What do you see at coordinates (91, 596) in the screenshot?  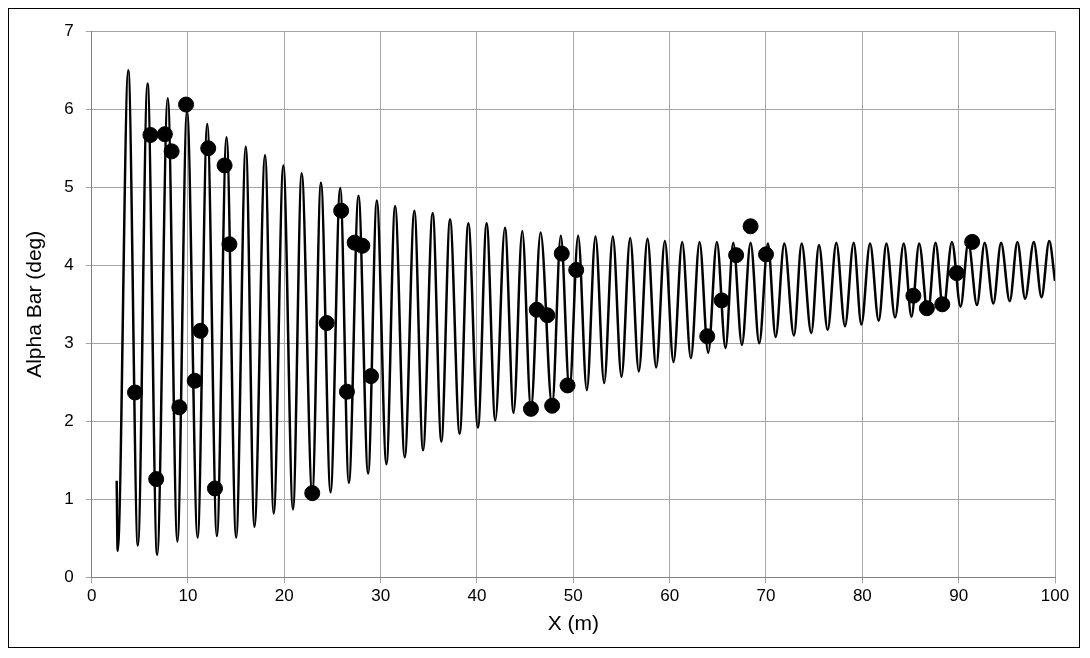 I see `x-tick-label: 0` at bounding box center [91, 596].